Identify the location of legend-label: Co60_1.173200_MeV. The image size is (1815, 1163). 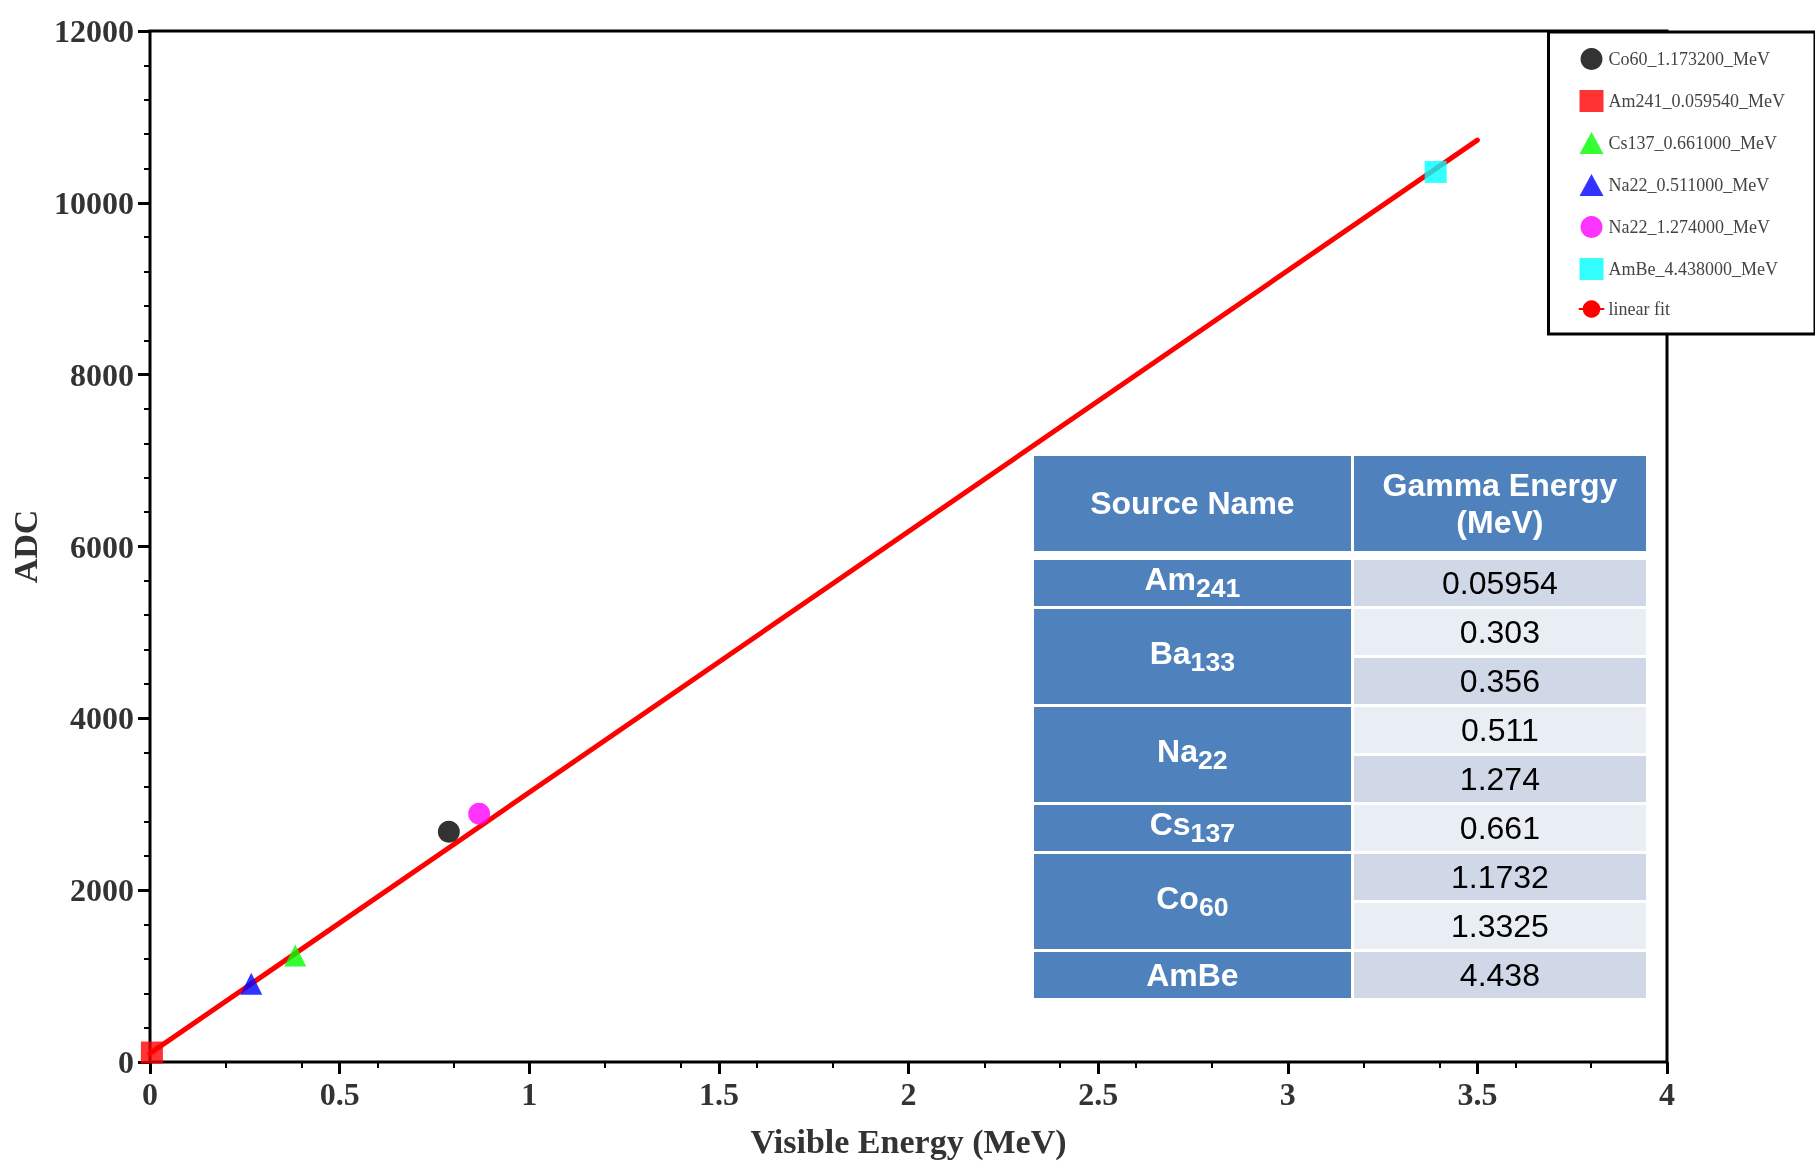
(1689, 59).